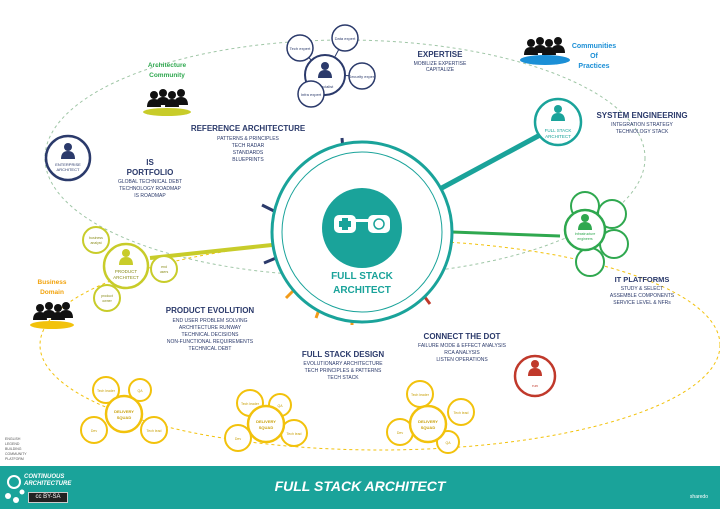 Image resolution: width=720 pixels, height=509 pixels. I want to click on security-expert-label: Security expert, so click(363, 76).